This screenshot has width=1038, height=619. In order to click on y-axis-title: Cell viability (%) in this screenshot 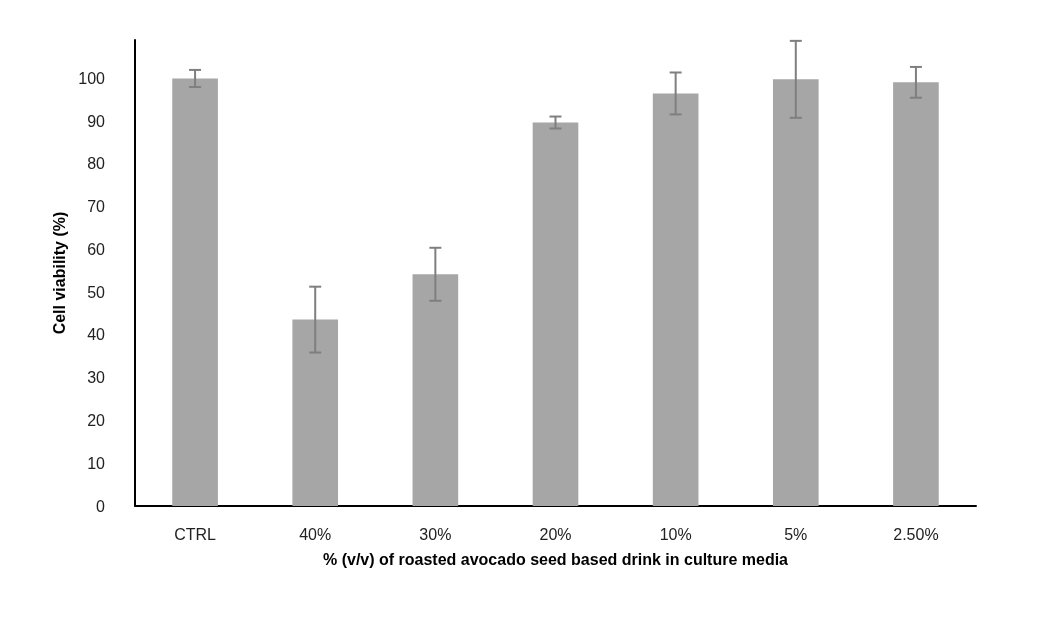, I will do `click(59, 273)`.